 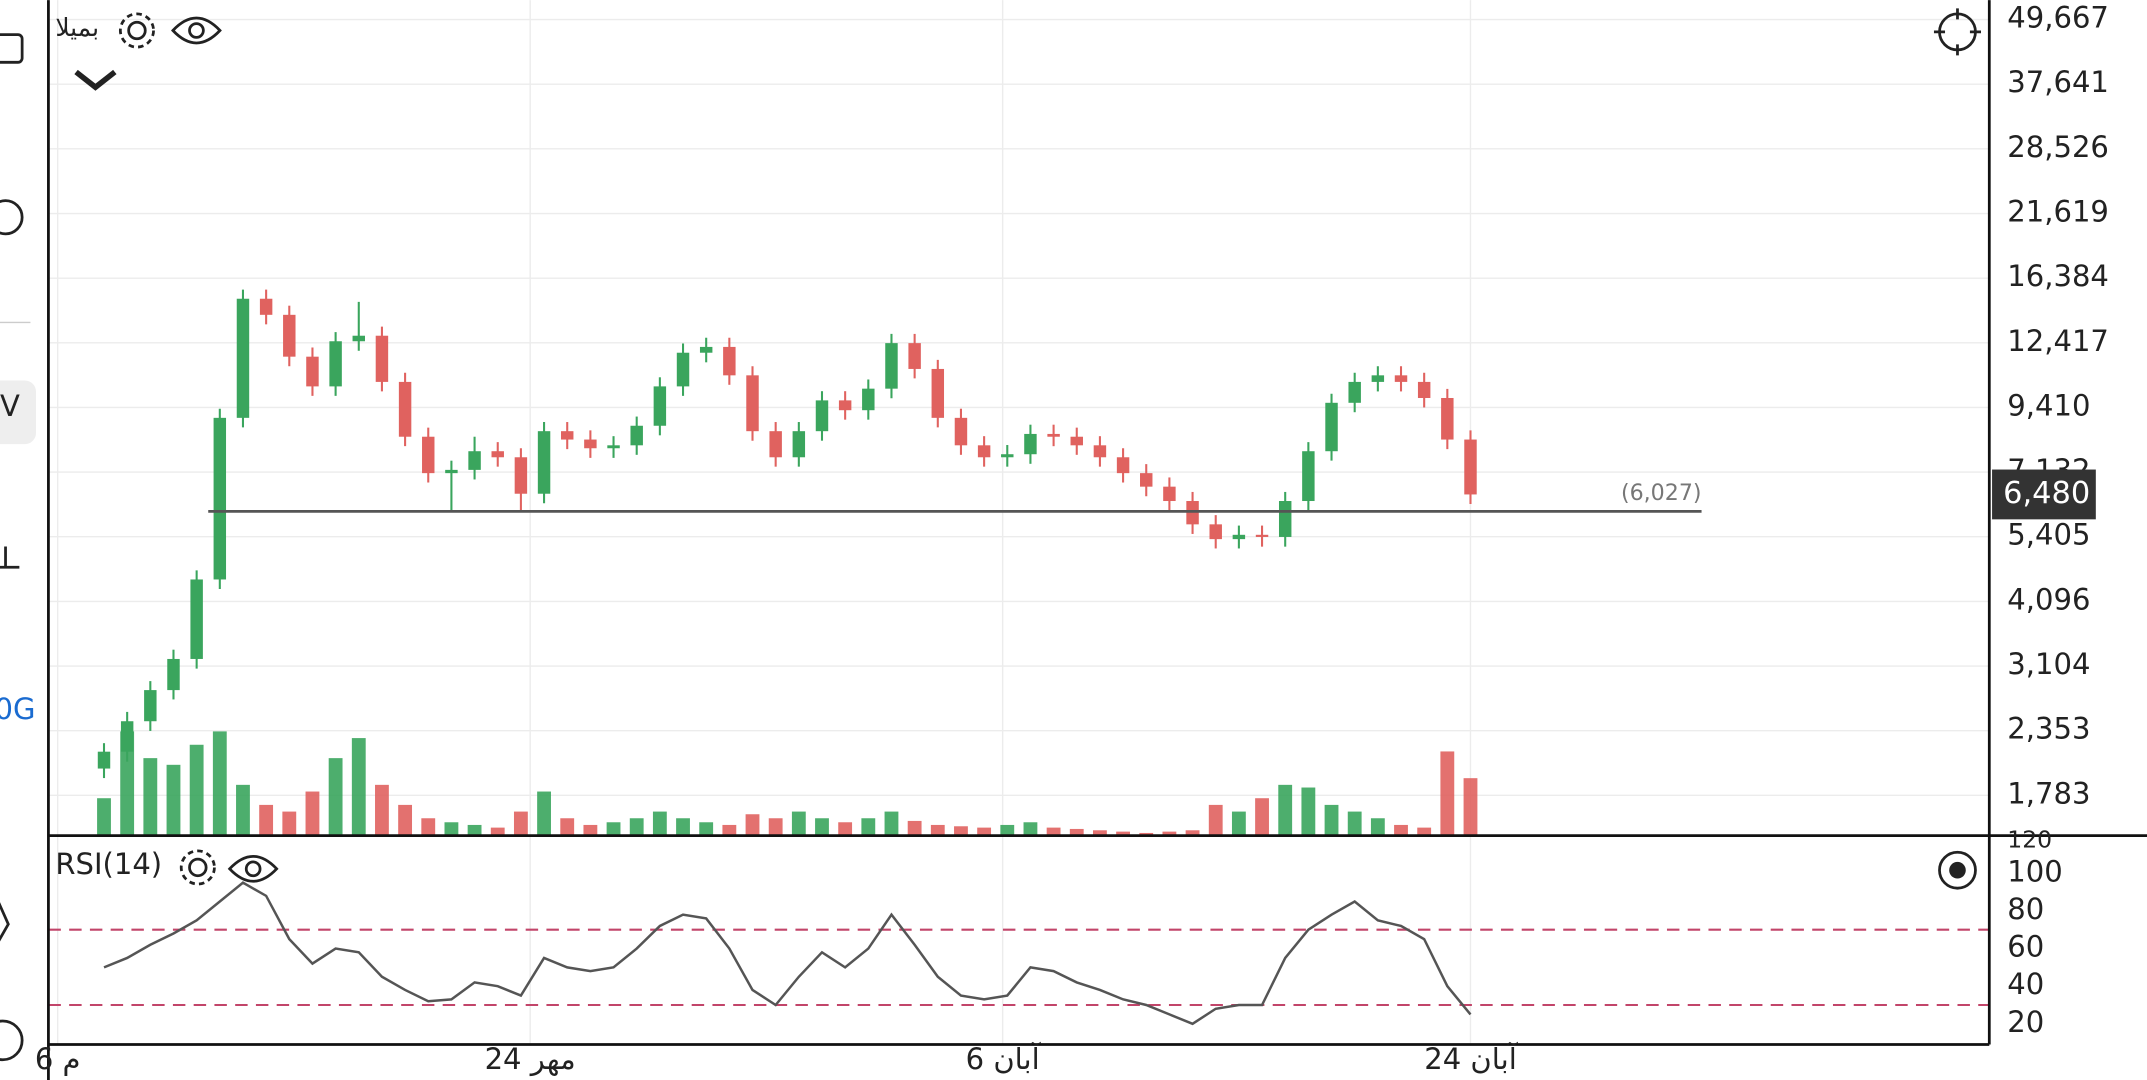 I want to click on eye-pupil, so click(x=253, y=869).